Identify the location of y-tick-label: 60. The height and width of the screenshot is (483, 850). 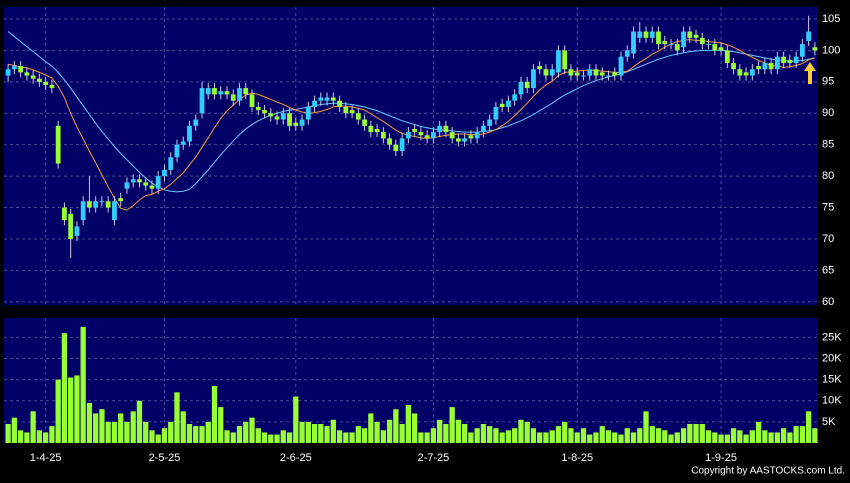
(828, 302).